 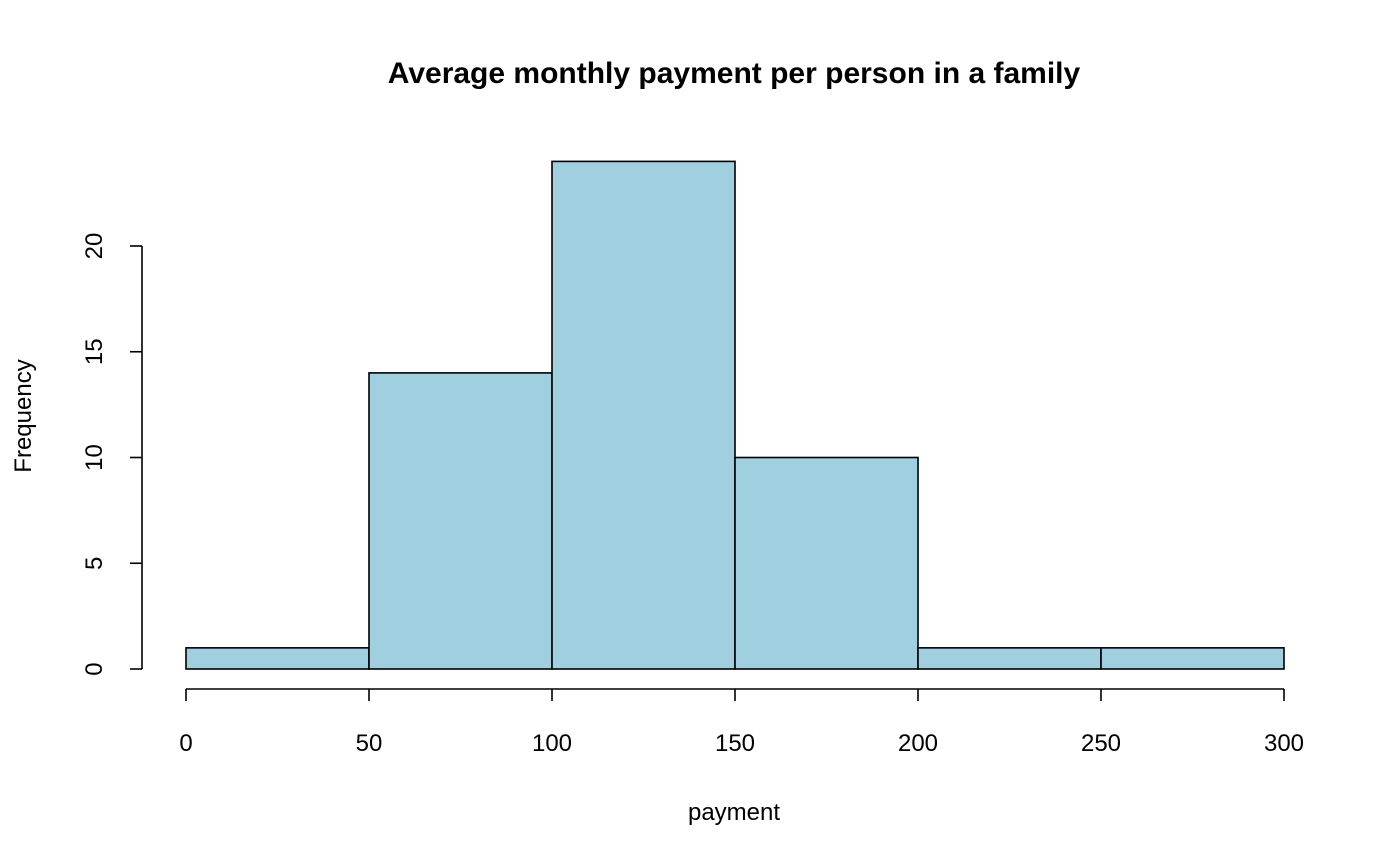 I want to click on x-axis-label: payment, so click(x=734, y=812).